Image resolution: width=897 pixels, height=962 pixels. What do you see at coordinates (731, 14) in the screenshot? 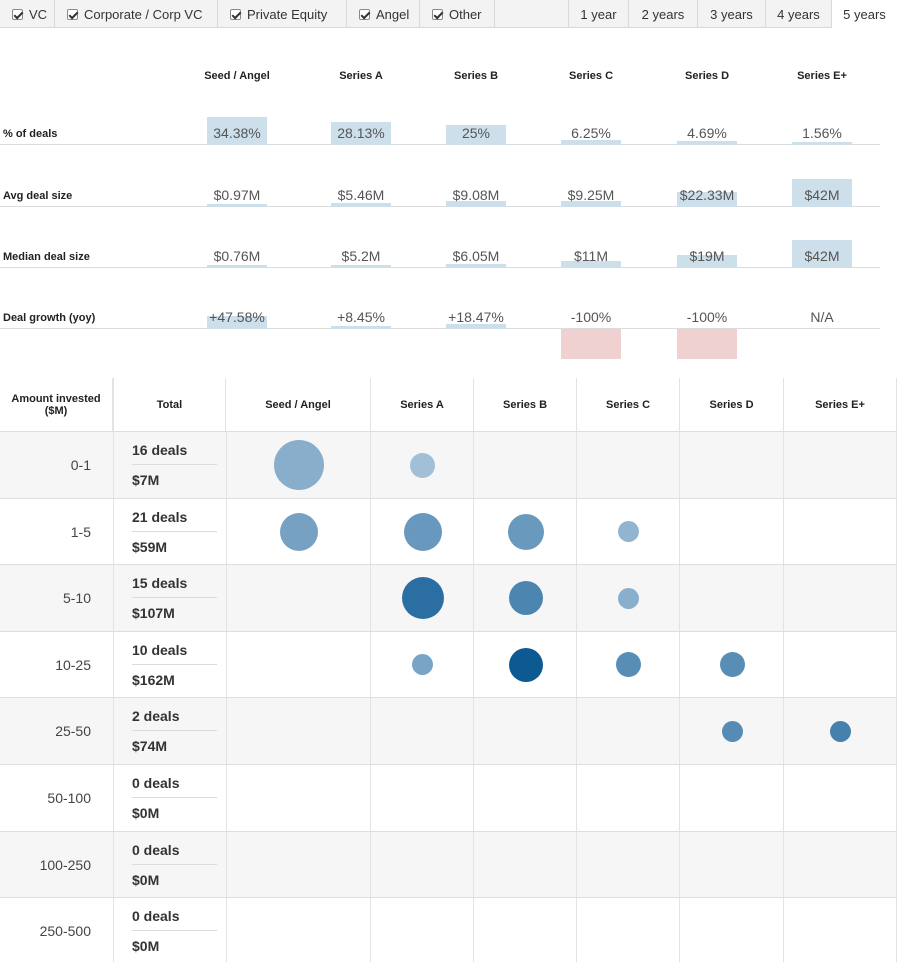
I see `time-range-3-years: 3 years` at bounding box center [731, 14].